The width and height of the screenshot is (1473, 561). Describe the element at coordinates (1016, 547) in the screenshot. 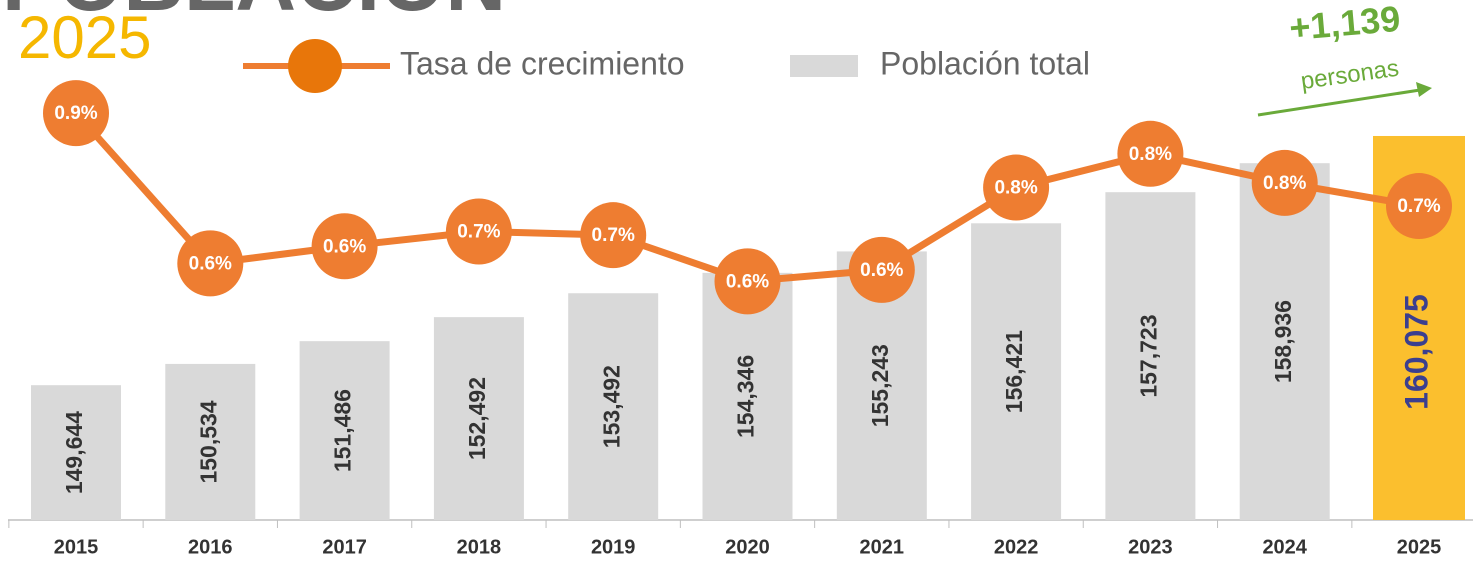

I see `x-tick-label: 2022` at that location.